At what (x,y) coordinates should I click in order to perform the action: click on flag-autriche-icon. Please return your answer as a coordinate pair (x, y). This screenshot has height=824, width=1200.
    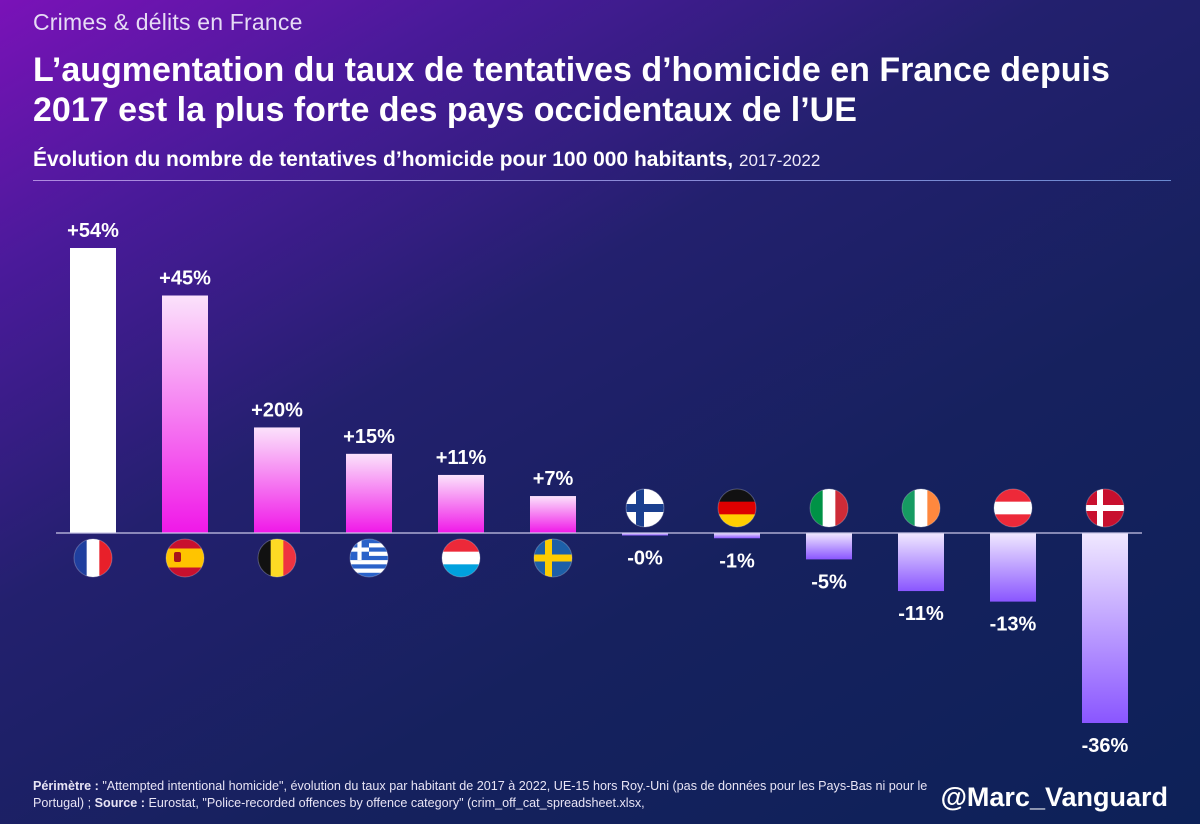
    Looking at the image, I should click on (1013, 508).